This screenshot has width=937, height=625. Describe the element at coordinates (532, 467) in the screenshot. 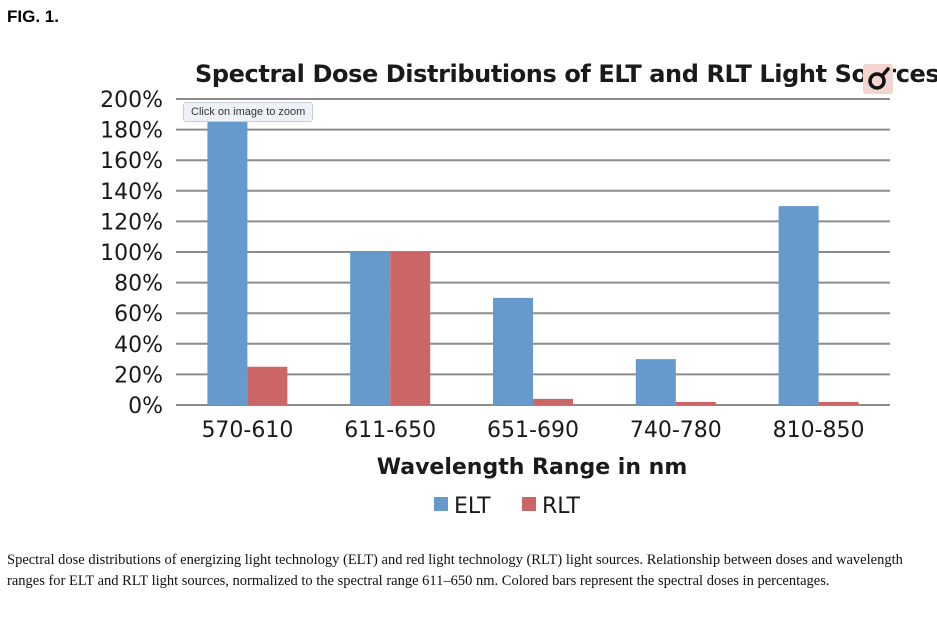

I see `x-axis-label: Wavelength Range in nm` at that location.